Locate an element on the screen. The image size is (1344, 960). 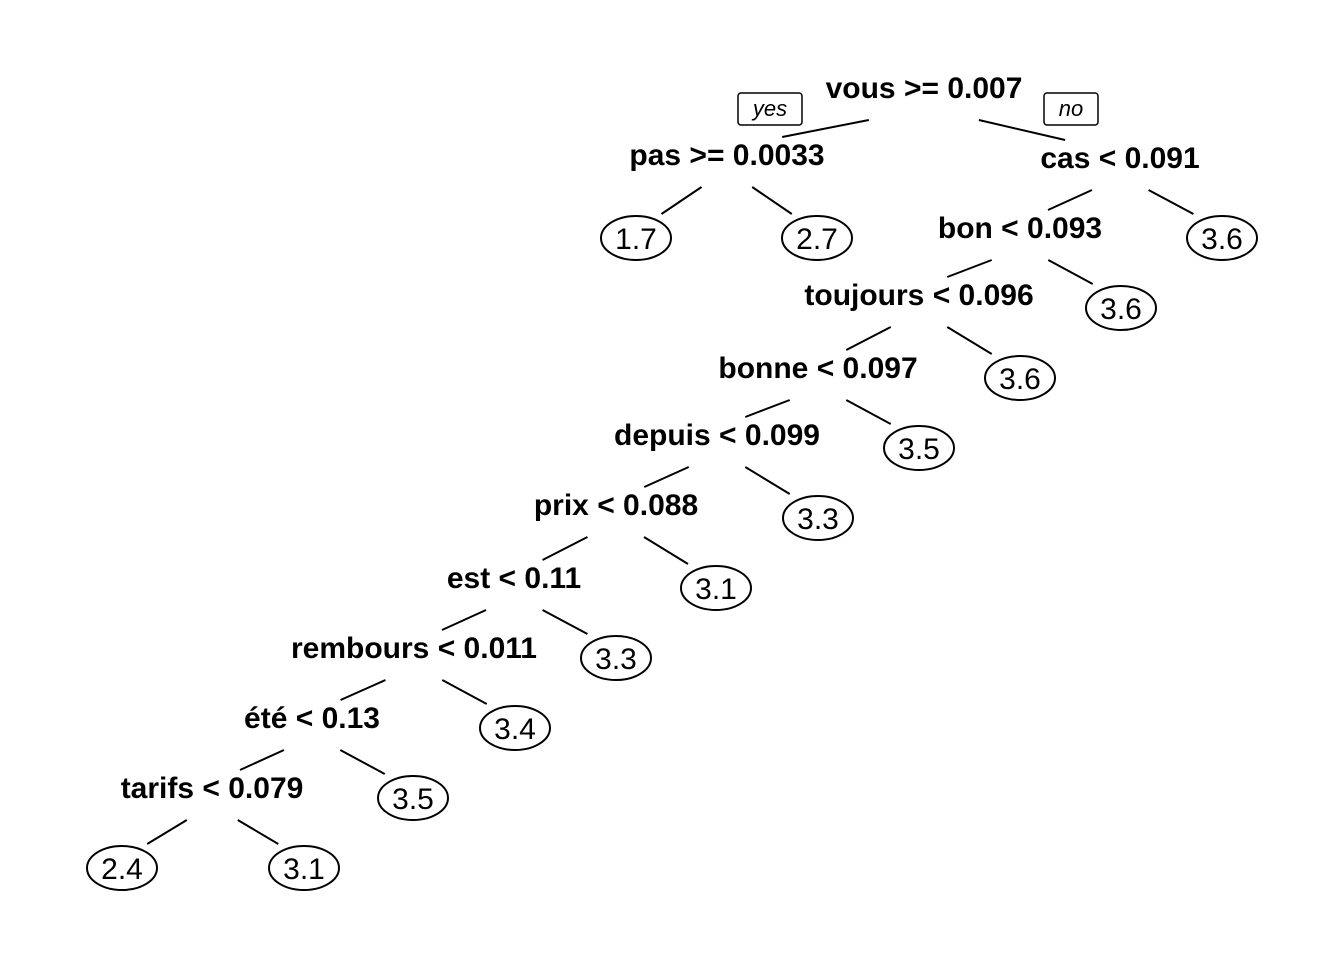
leaf-node: 2.7 is located at coordinates (817, 238).